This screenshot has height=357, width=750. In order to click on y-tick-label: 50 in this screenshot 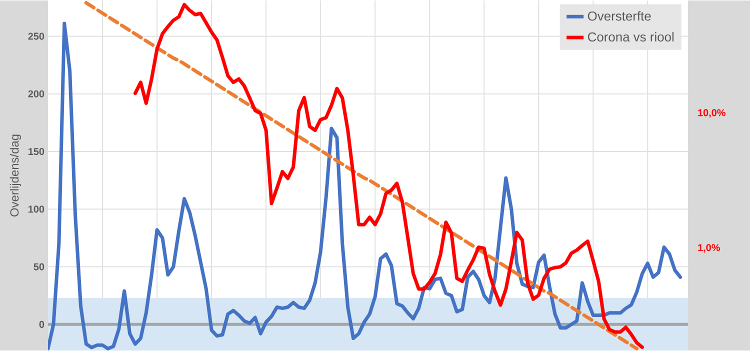, I will do `click(39, 266)`.